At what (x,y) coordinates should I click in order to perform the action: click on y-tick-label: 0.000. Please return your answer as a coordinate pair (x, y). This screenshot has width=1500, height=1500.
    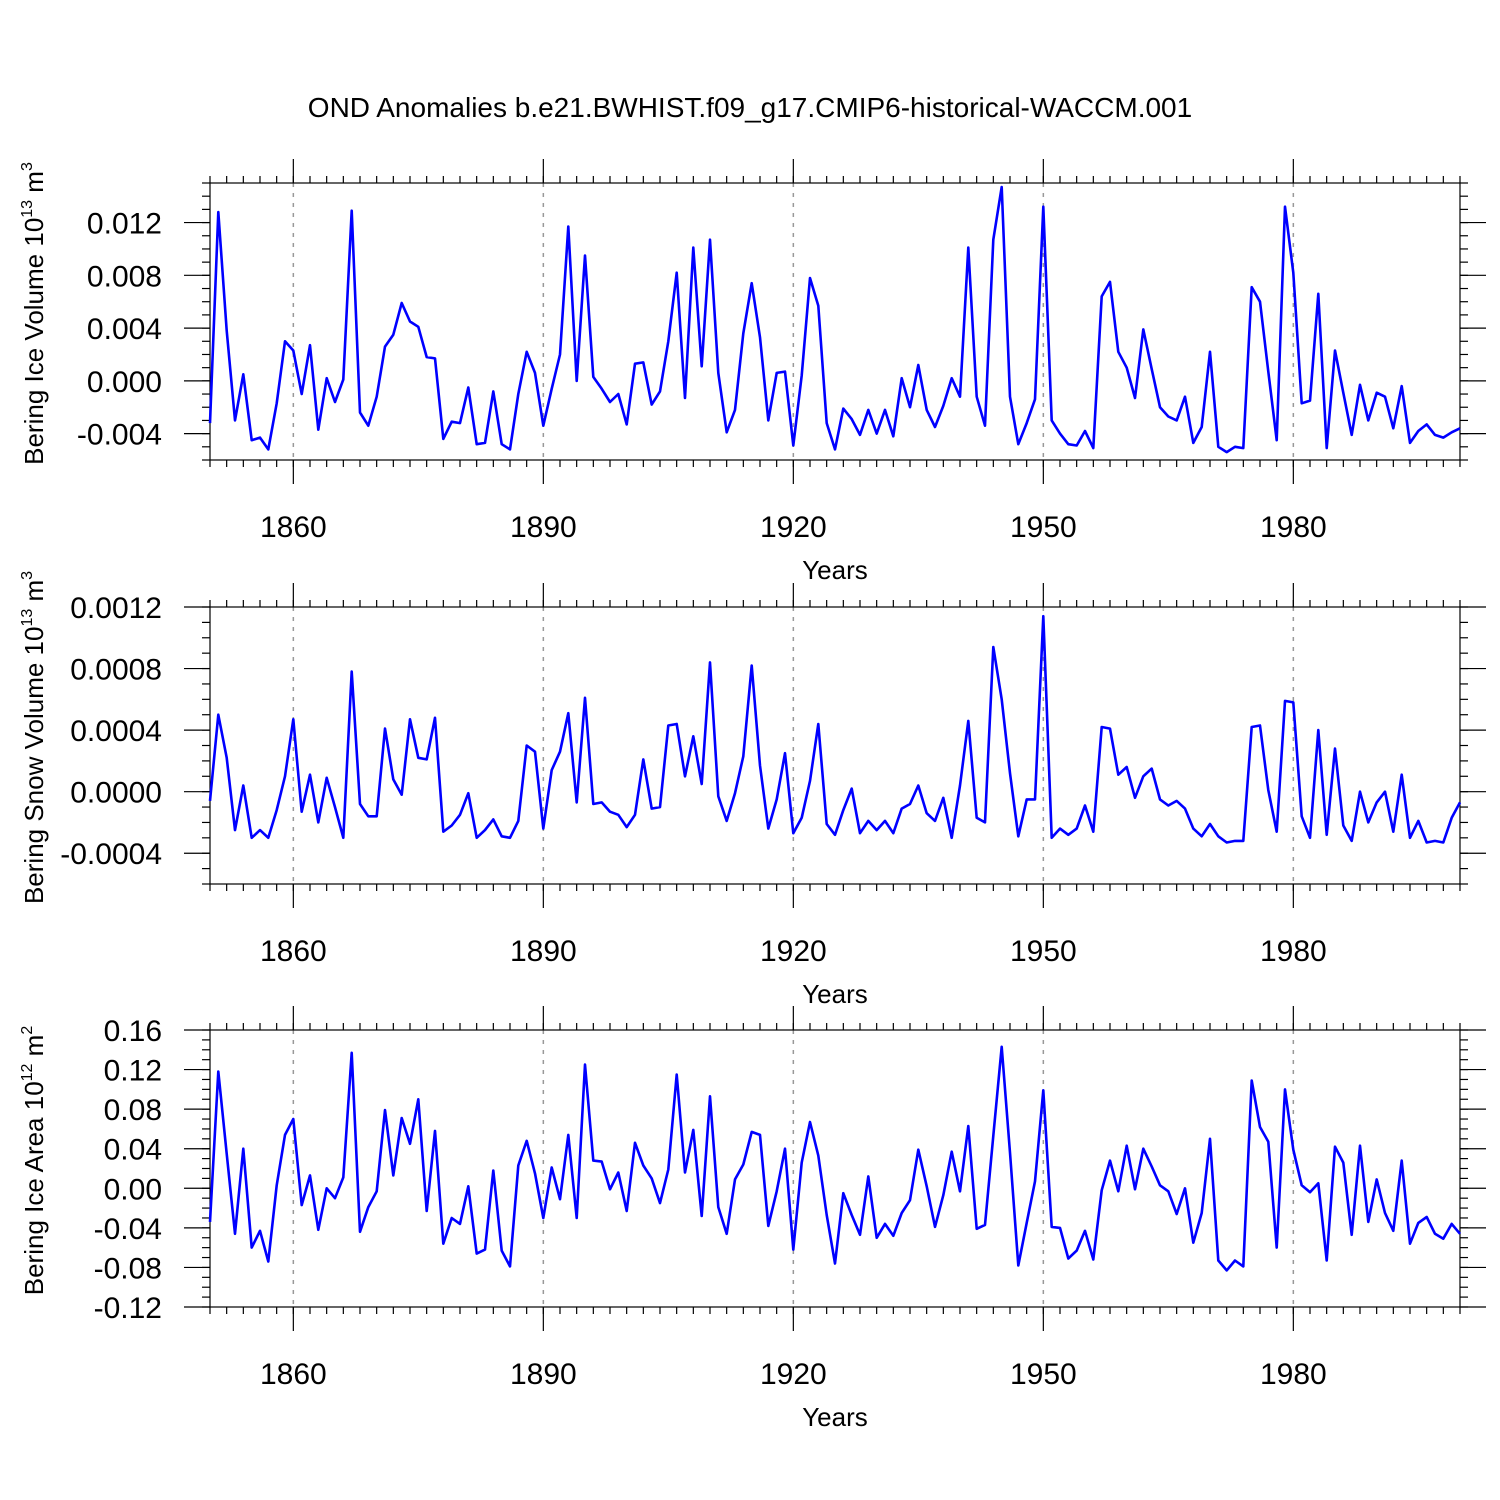
    Looking at the image, I should click on (124, 382).